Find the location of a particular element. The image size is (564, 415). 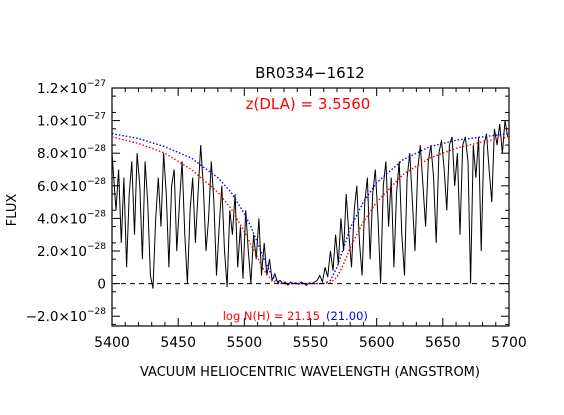

y-tick-label: 0 is located at coordinates (101, 285).